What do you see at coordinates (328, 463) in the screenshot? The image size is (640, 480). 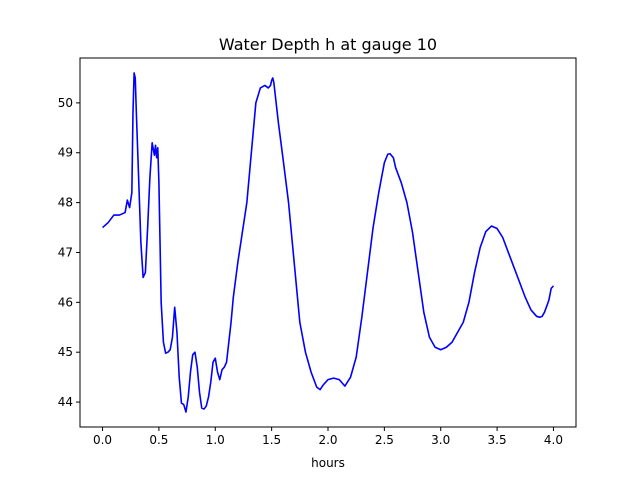 I see `x-axis-label: hours` at bounding box center [328, 463].